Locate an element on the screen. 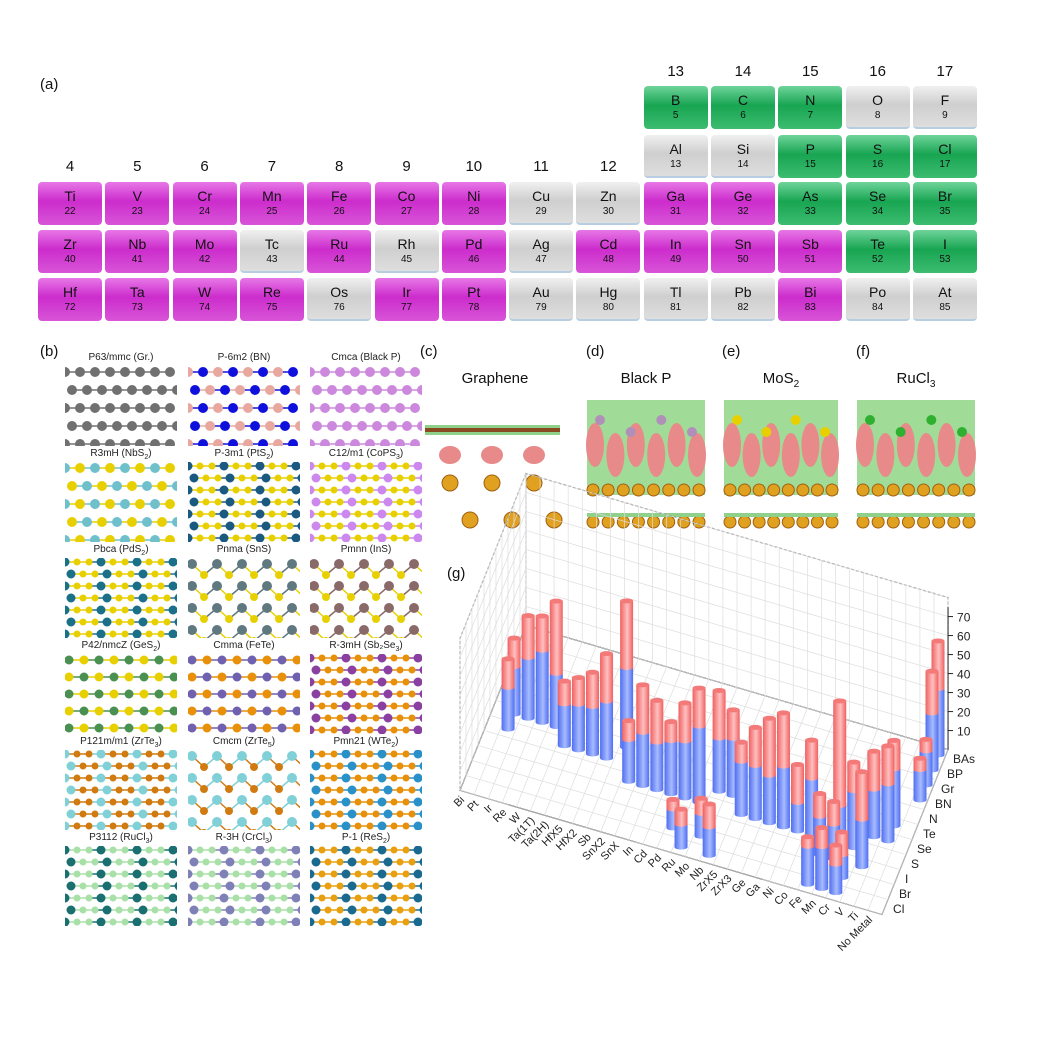 The width and height of the screenshot is (1040, 1040). bar-Ni-S is located at coordinates (798, 798).